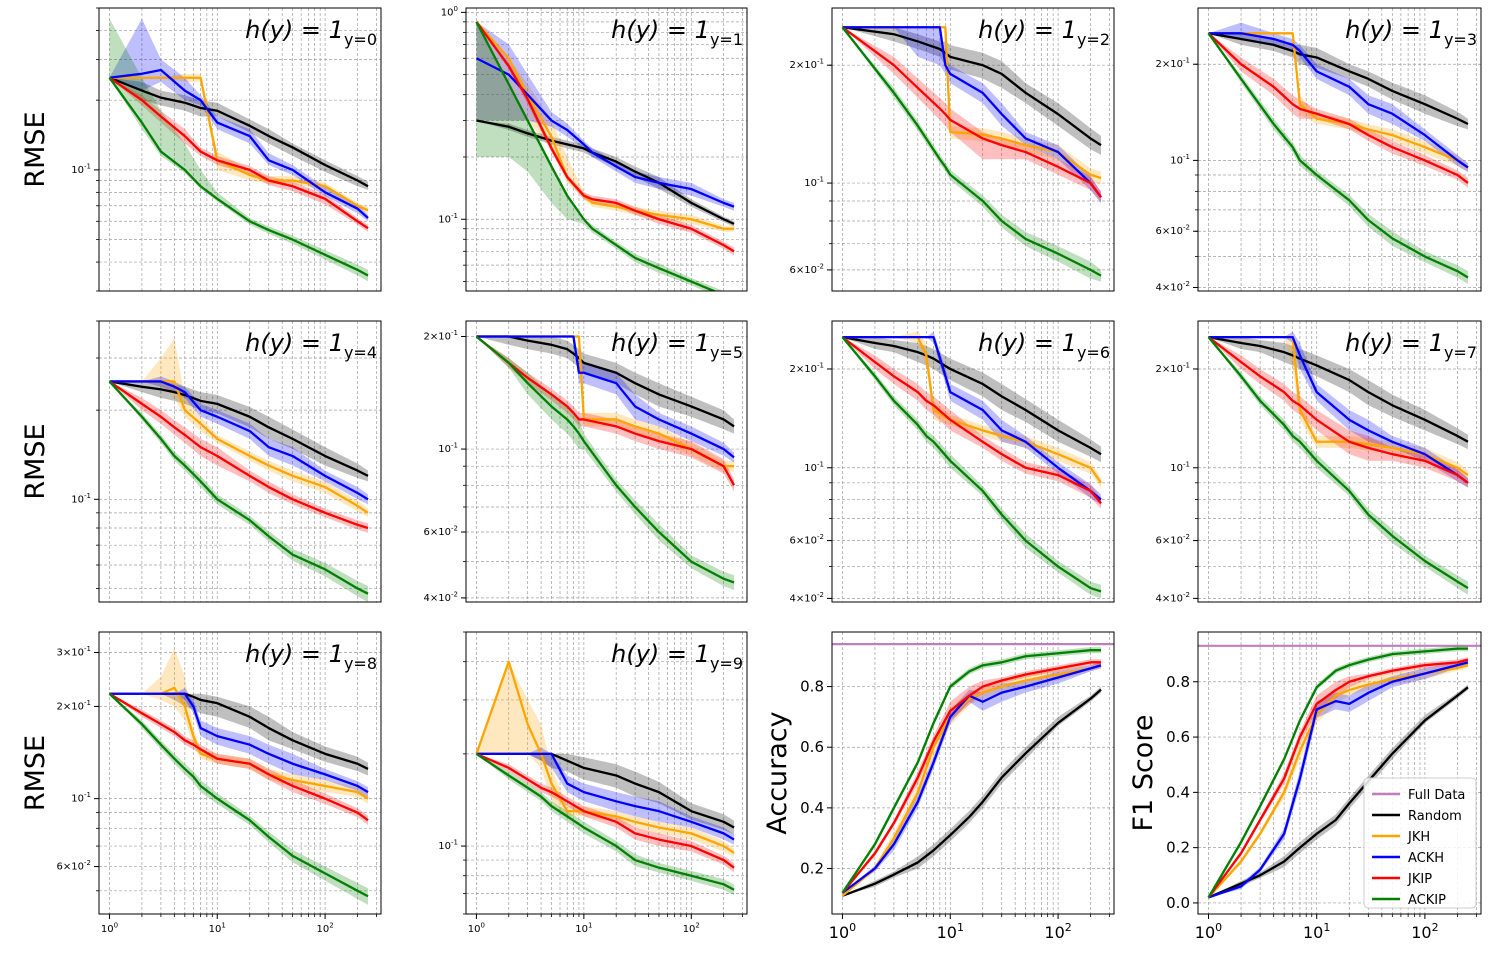 The image size is (1489, 953). I want to click on subplot-10: 0.2 0.4 0.6 0.8 100 101 102 Accuracy, so click(938, 786).